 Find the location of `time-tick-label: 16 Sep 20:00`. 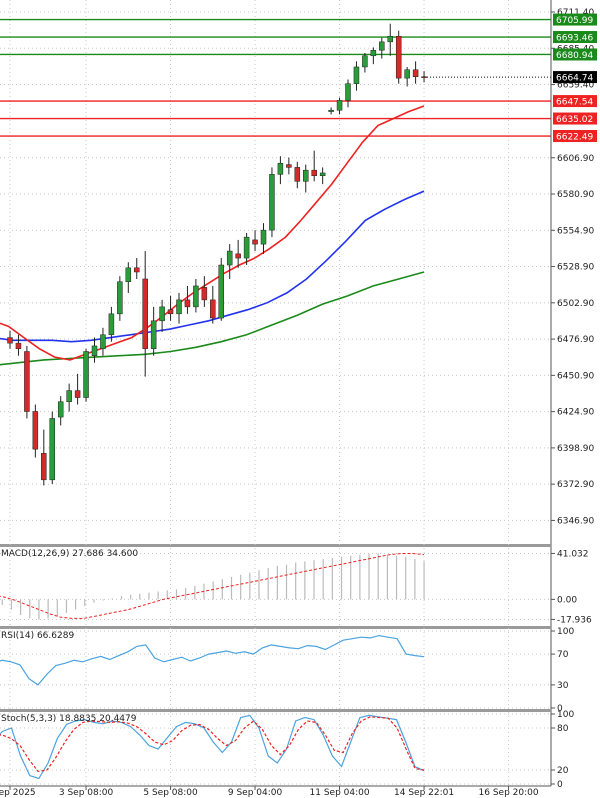

time-tick-label: 16 Sep 20:00 is located at coordinates (509, 793).